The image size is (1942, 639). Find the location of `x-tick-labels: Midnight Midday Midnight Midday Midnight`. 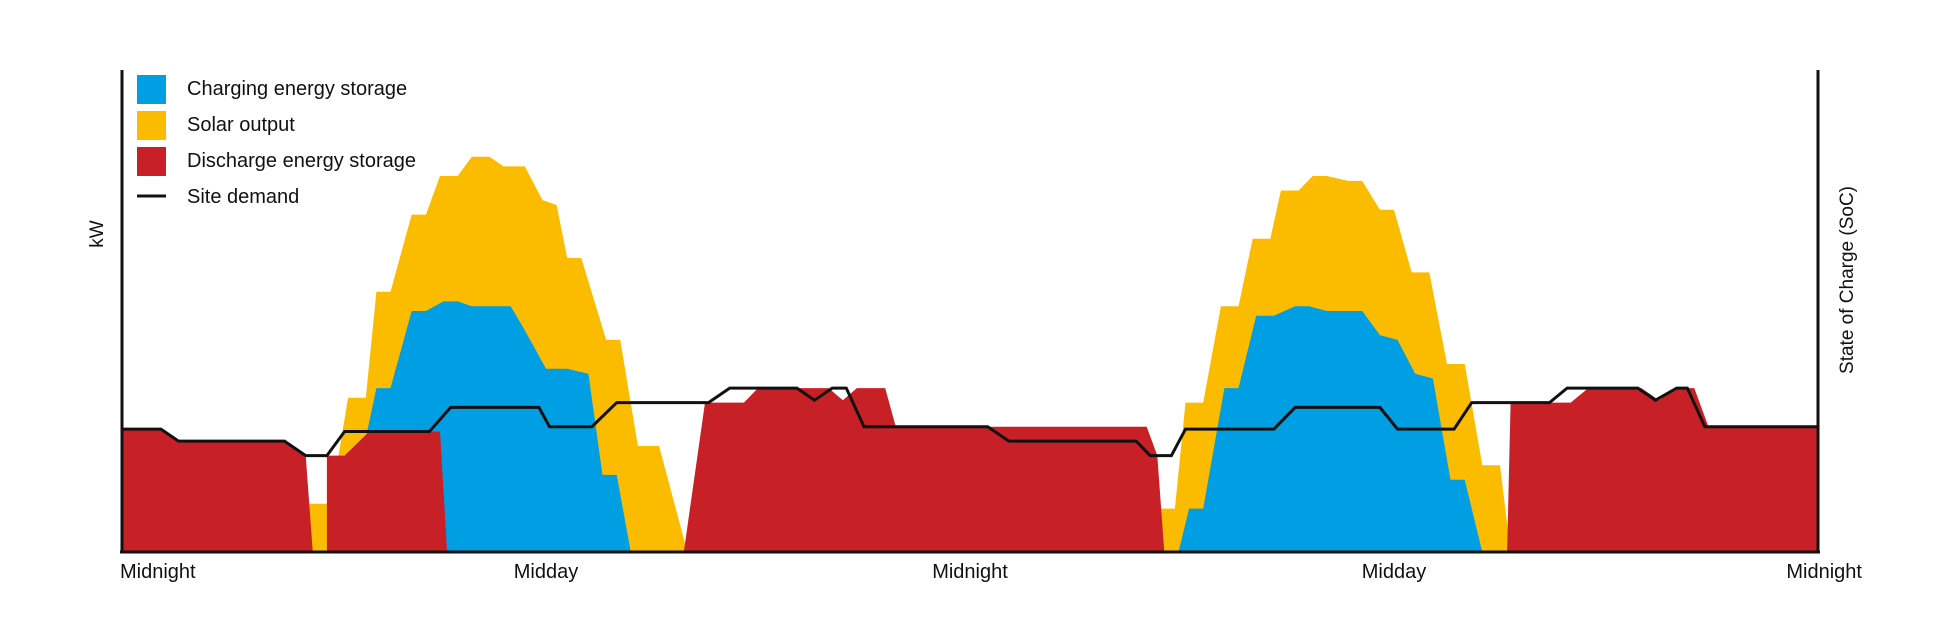

x-tick-labels: Midnight Midday Midnight Midday Midnight is located at coordinates (991, 572).